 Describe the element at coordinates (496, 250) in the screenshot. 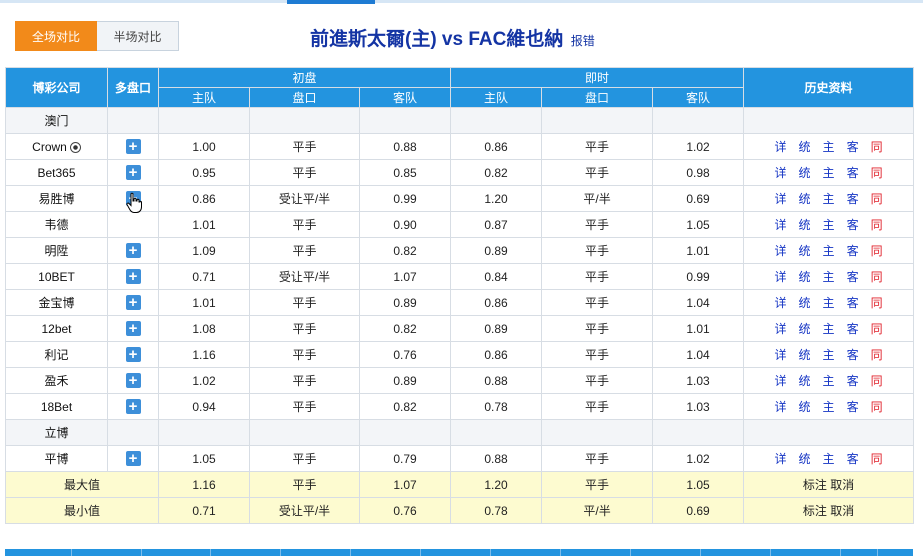

I see `odds-cell-l-home: 0.89` at that location.